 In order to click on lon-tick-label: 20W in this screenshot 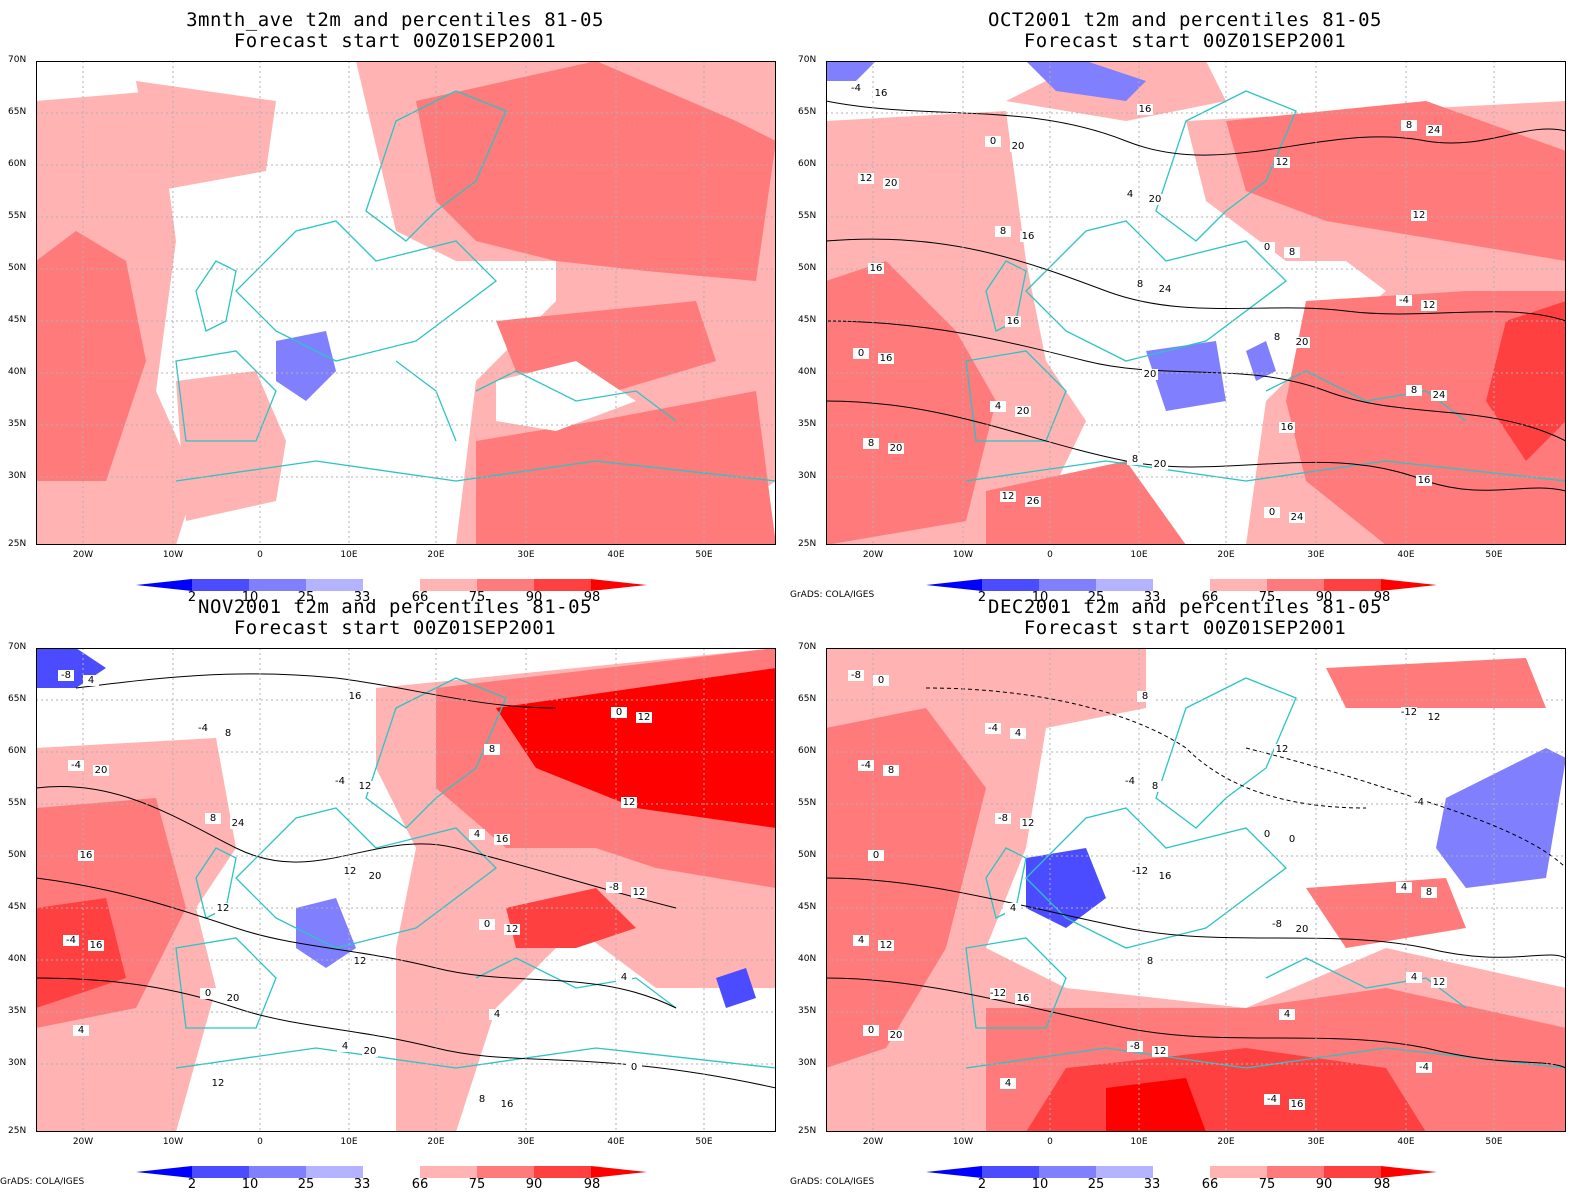, I will do `click(83, 1142)`.